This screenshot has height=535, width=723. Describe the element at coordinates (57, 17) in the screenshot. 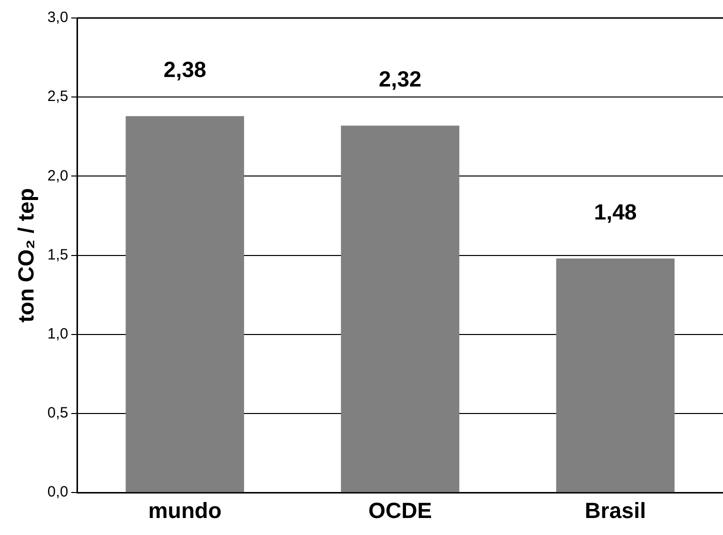

I see `y-tick-label: 3,0` at that location.